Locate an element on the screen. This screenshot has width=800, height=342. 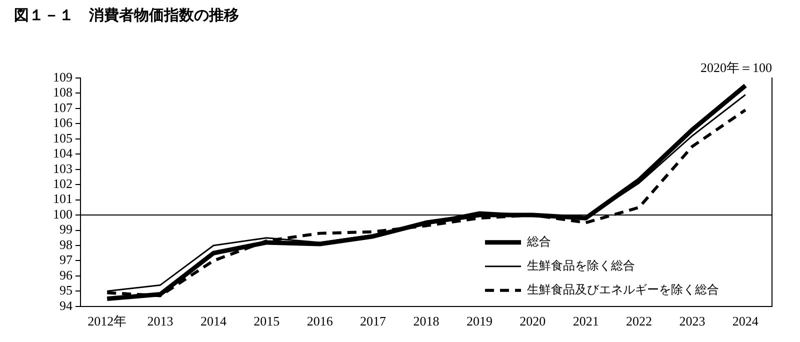
y-tick-label: 97 is located at coordinates (66, 260).